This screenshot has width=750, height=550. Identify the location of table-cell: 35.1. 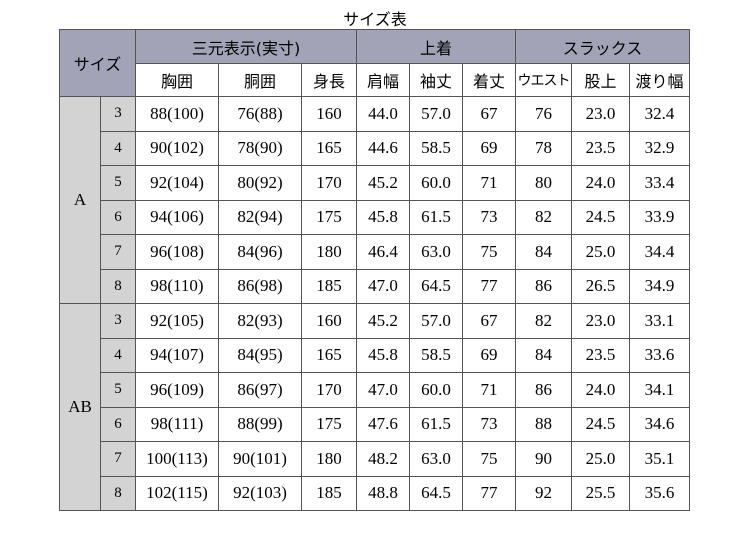
(659, 459).